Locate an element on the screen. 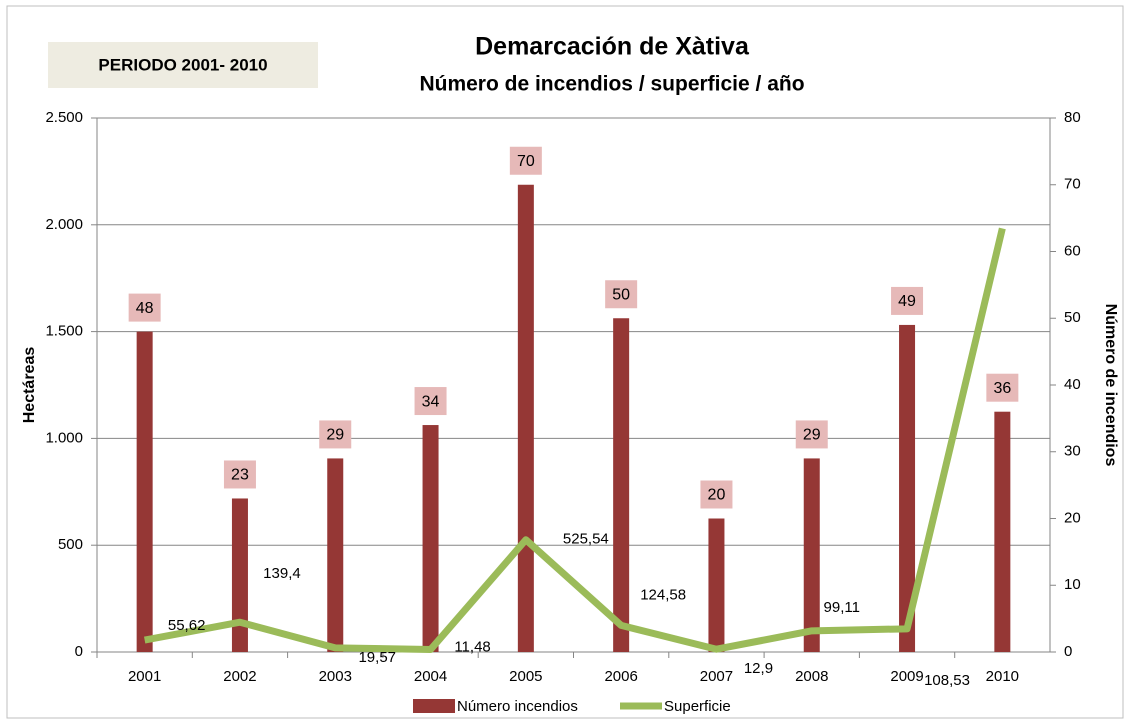 The width and height of the screenshot is (1131, 725). line-label: 525,54 is located at coordinates (586, 539).